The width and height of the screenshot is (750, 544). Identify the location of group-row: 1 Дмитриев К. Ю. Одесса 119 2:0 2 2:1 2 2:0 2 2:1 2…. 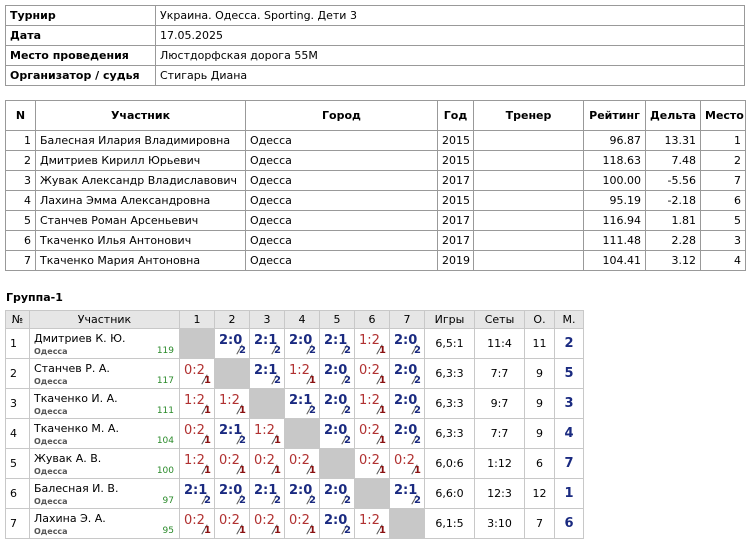
(294, 343).